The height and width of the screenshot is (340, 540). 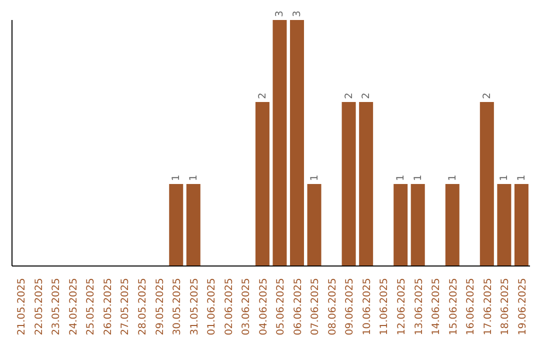 I want to click on x-tick-label: 16.06.2025, so click(x=471, y=307).